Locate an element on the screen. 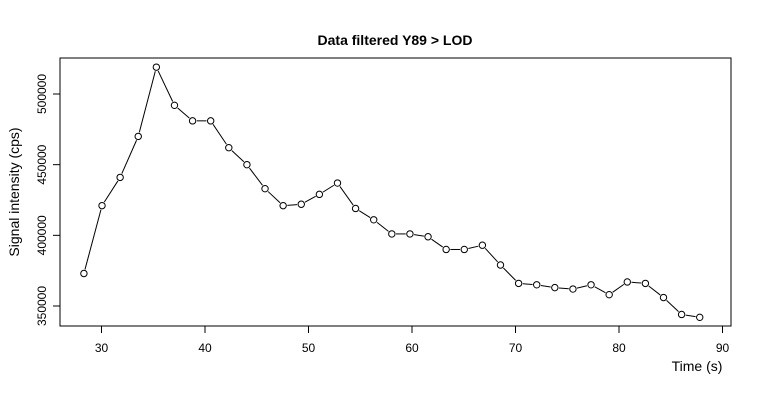 The image size is (760, 400). x-tick-label: 90 is located at coordinates (723, 348).